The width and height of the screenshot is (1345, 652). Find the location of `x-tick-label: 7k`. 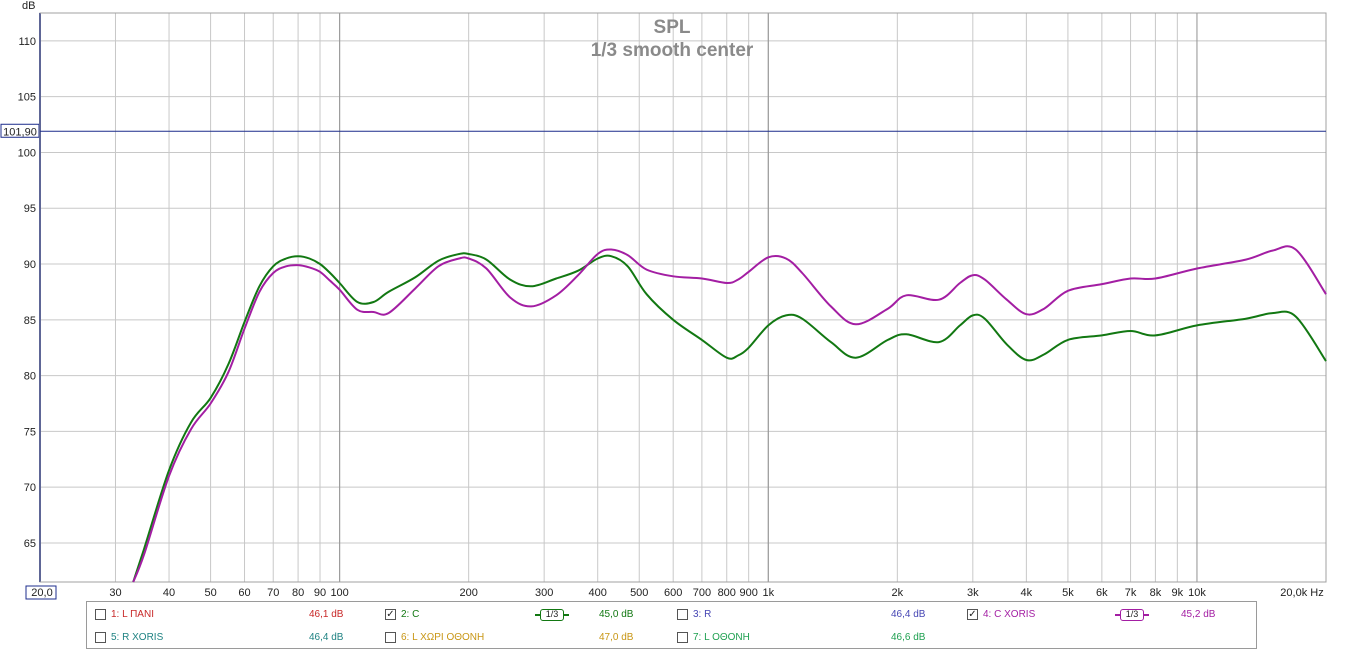

x-tick-label: 7k is located at coordinates (1131, 593).